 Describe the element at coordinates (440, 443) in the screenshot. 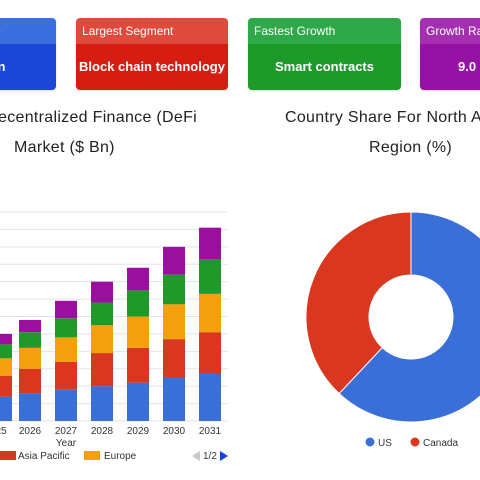

I see `legend-label: Canada` at that location.